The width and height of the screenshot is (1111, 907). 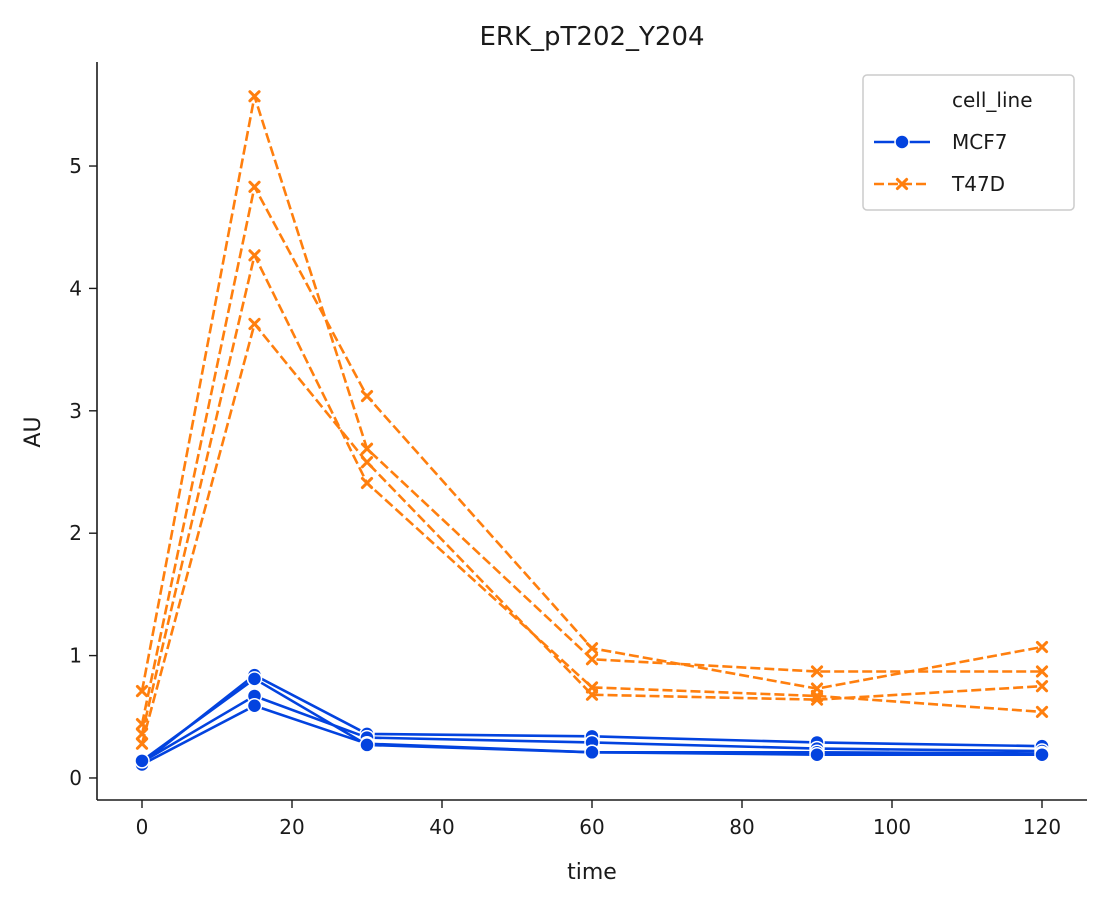 What do you see at coordinates (75, 533) in the screenshot?
I see `y-tick-label: 2` at bounding box center [75, 533].